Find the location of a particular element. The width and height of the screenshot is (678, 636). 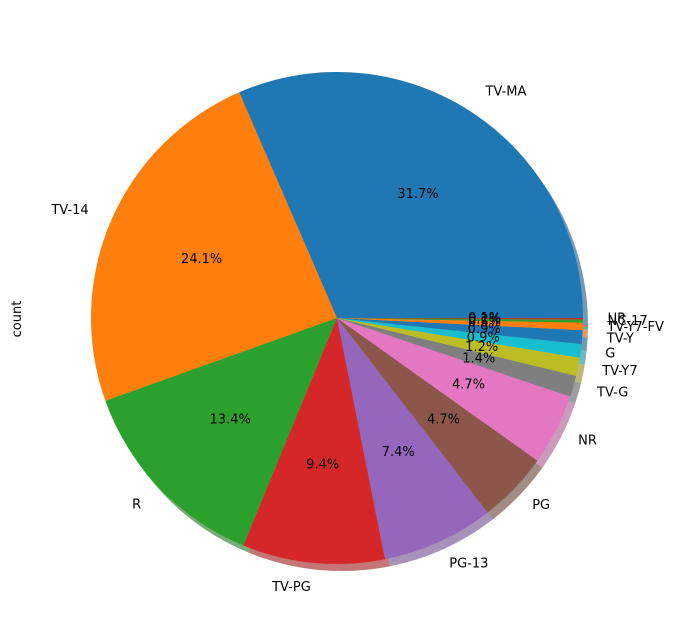

pie-slice-tv-g is located at coordinates (457, 357).